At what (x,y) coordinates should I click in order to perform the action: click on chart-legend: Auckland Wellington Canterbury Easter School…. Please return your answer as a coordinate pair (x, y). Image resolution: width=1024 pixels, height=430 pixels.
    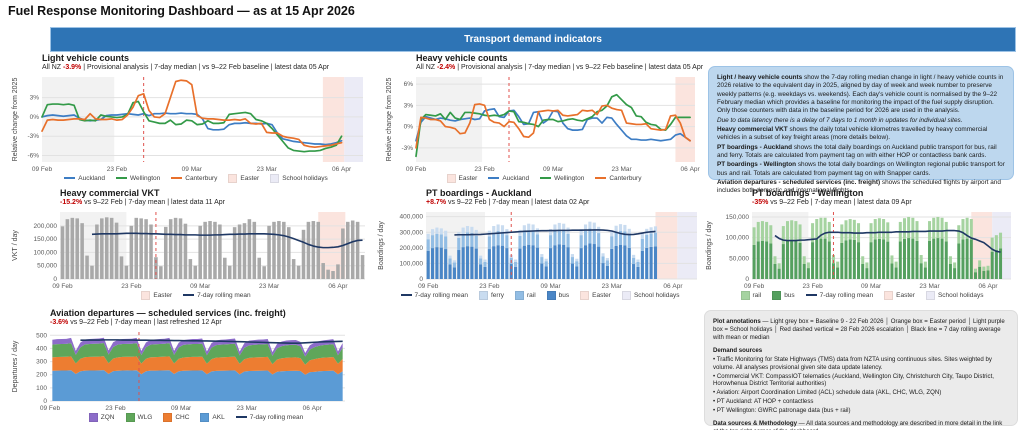
    Looking at the image, I should click on (196, 178).